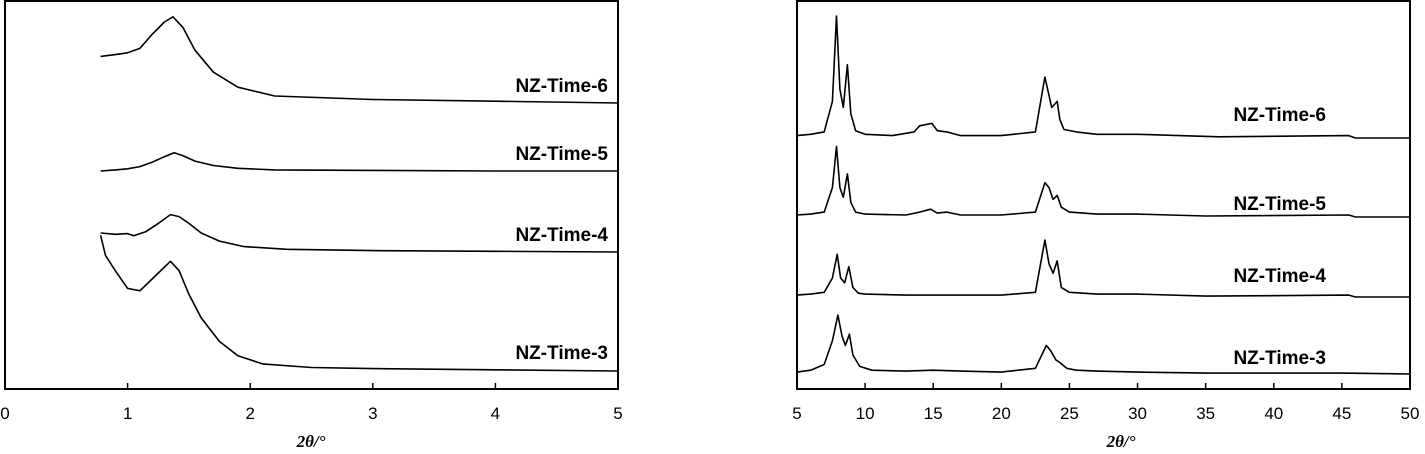  Describe the element at coordinates (1279, 204) in the screenshot. I see `right-series-label: NZ-Time-5` at that location.